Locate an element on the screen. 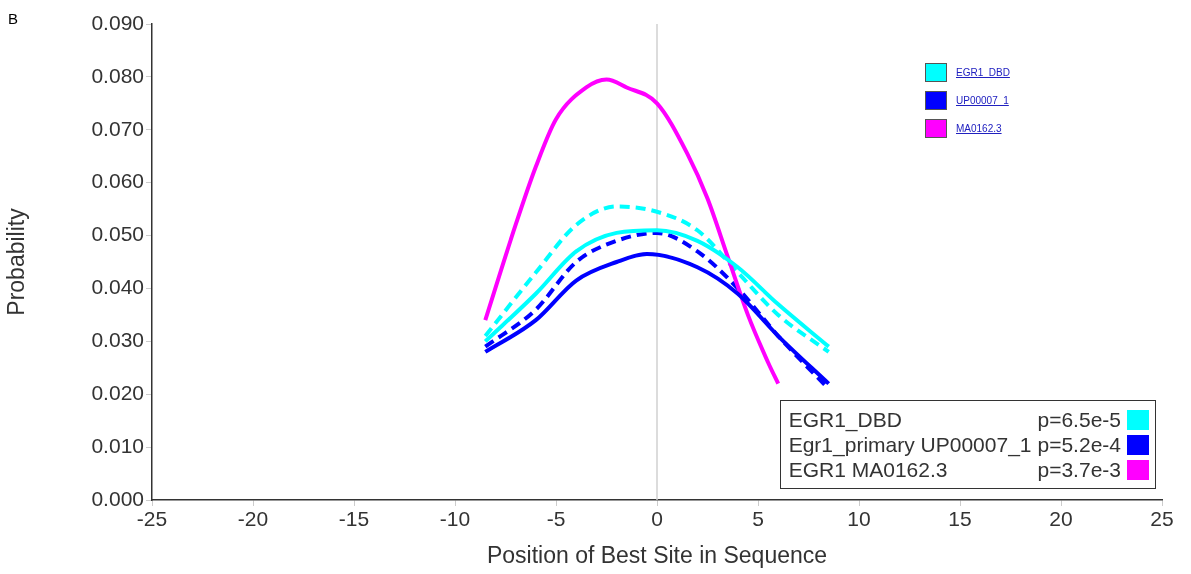 The height and width of the screenshot is (574, 1191). x-tick-label: -25 is located at coordinates (152, 519).